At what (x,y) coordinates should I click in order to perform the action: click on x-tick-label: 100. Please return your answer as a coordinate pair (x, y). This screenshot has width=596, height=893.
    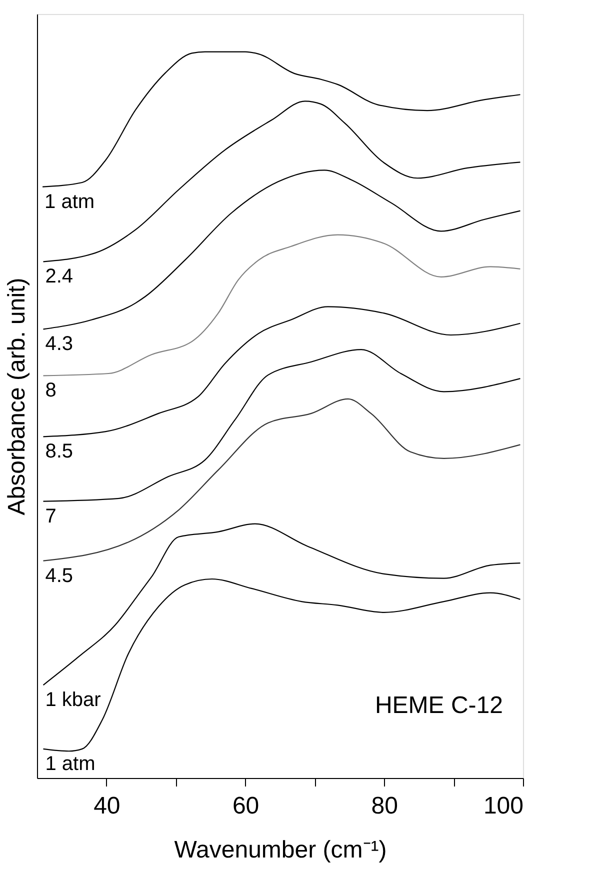
    Looking at the image, I should click on (503, 806).